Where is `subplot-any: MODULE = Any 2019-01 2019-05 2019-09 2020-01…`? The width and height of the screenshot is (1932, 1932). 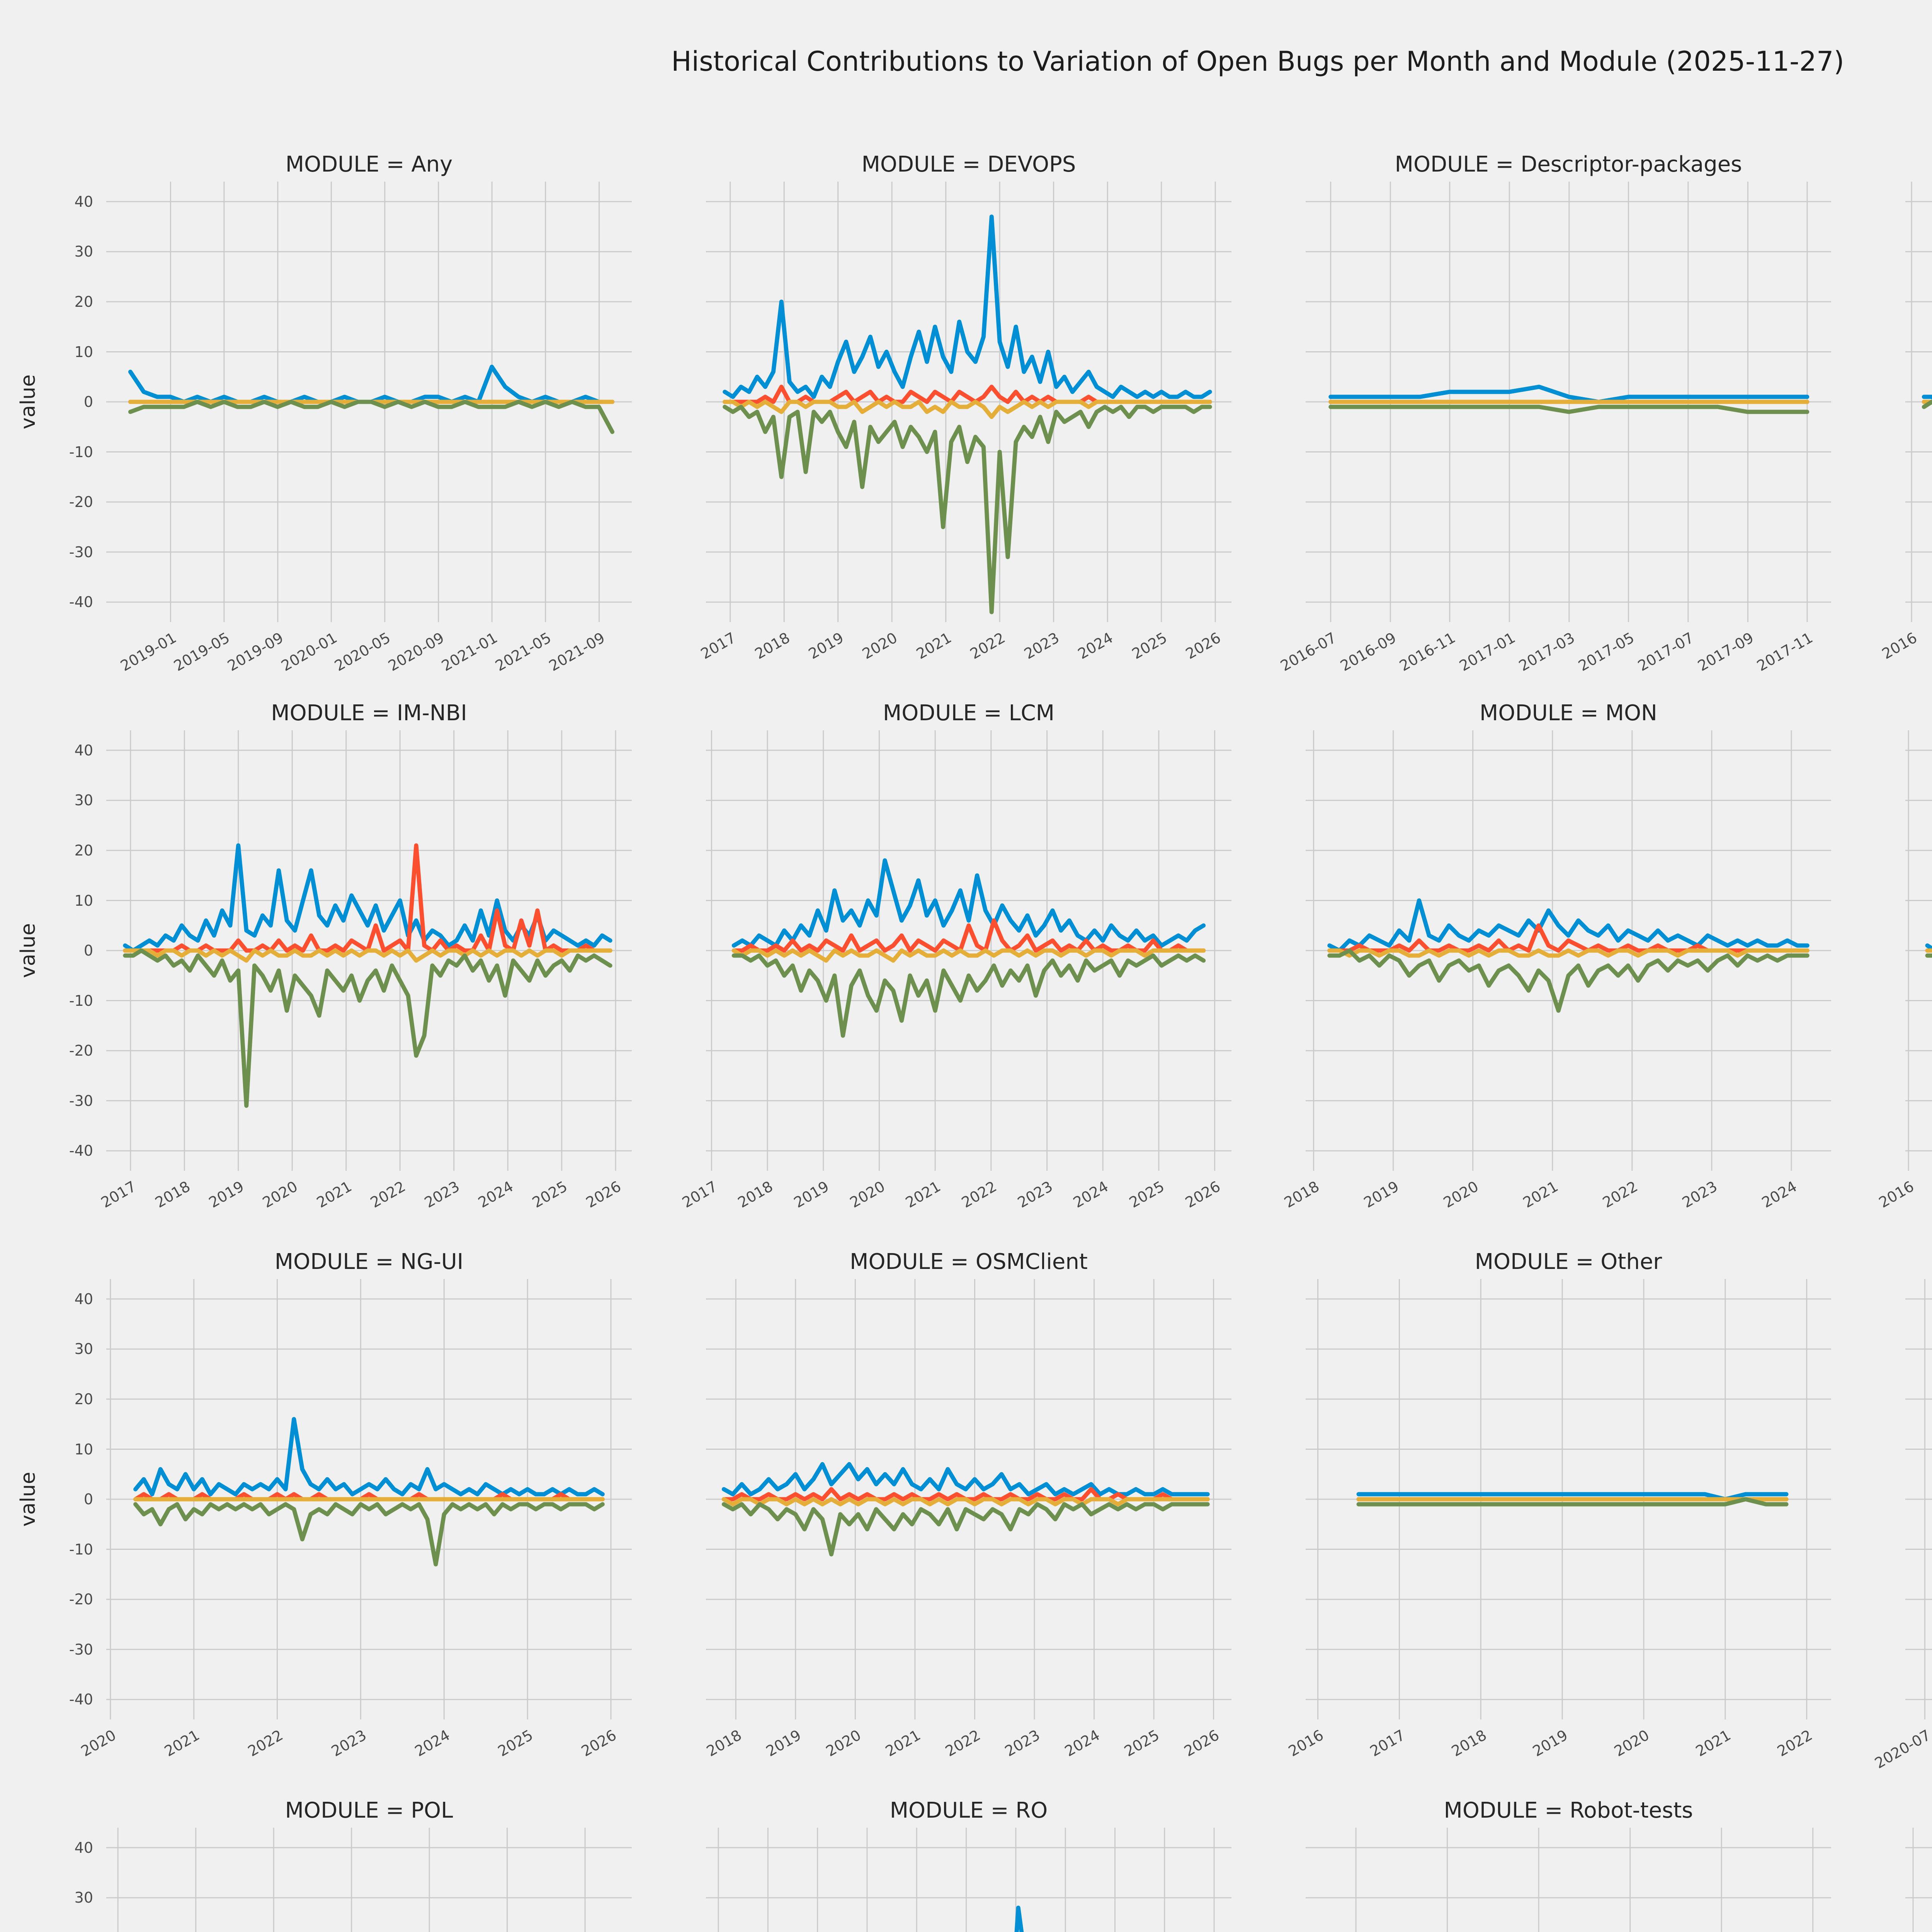 subplot-any: MODULE = Any 2019-01 2019-05 2019-09 2020-01… is located at coordinates (324, 418).